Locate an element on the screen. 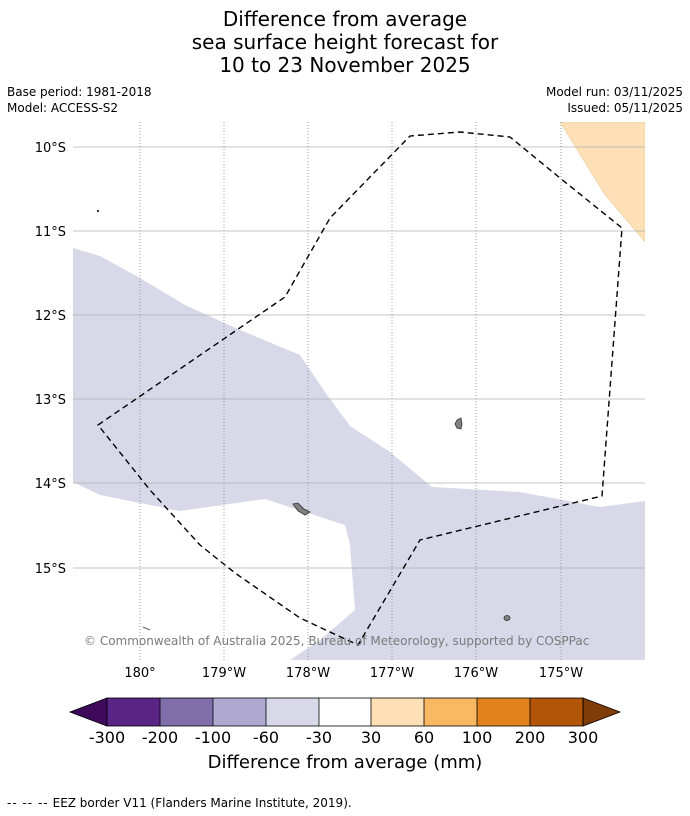 Image resolution: width=690 pixels, height=816 pixels. lon-label-179w: 179°W is located at coordinates (224, 673).